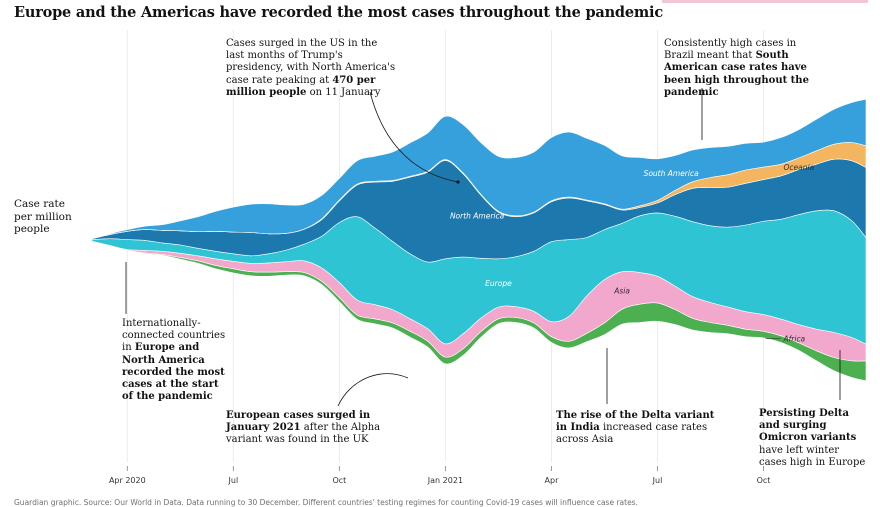 The width and height of the screenshot is (880, 507). What do you see at coordinates (445, 480) in the screenshot?
I see `x-tick-label: Jan 2021` at bounding box center [445, 480].